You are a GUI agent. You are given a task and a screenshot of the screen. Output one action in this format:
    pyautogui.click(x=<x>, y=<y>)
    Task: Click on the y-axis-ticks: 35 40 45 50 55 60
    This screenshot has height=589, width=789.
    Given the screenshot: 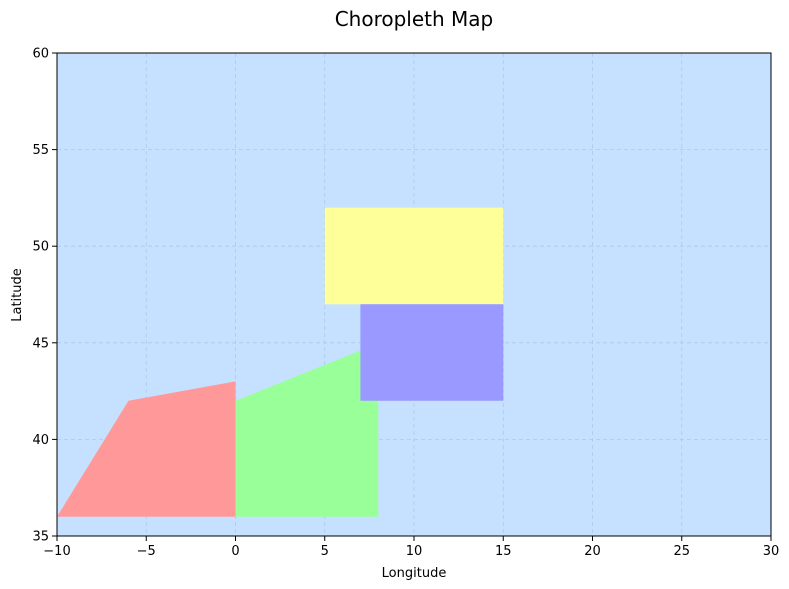 What is the action you would take?
    pyautogui.click(x=44, y=296)
    